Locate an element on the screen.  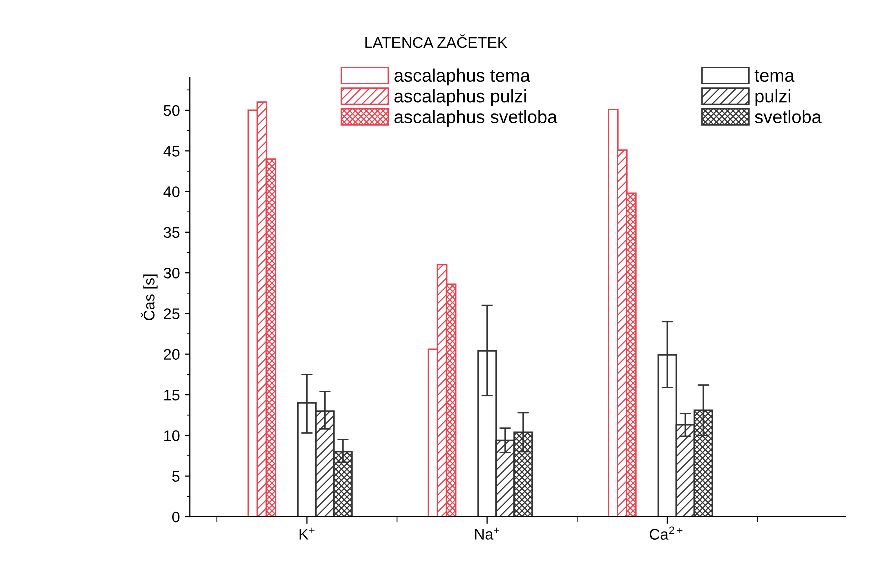
y-tick-label: 45 is located at coordinates (172, 151).